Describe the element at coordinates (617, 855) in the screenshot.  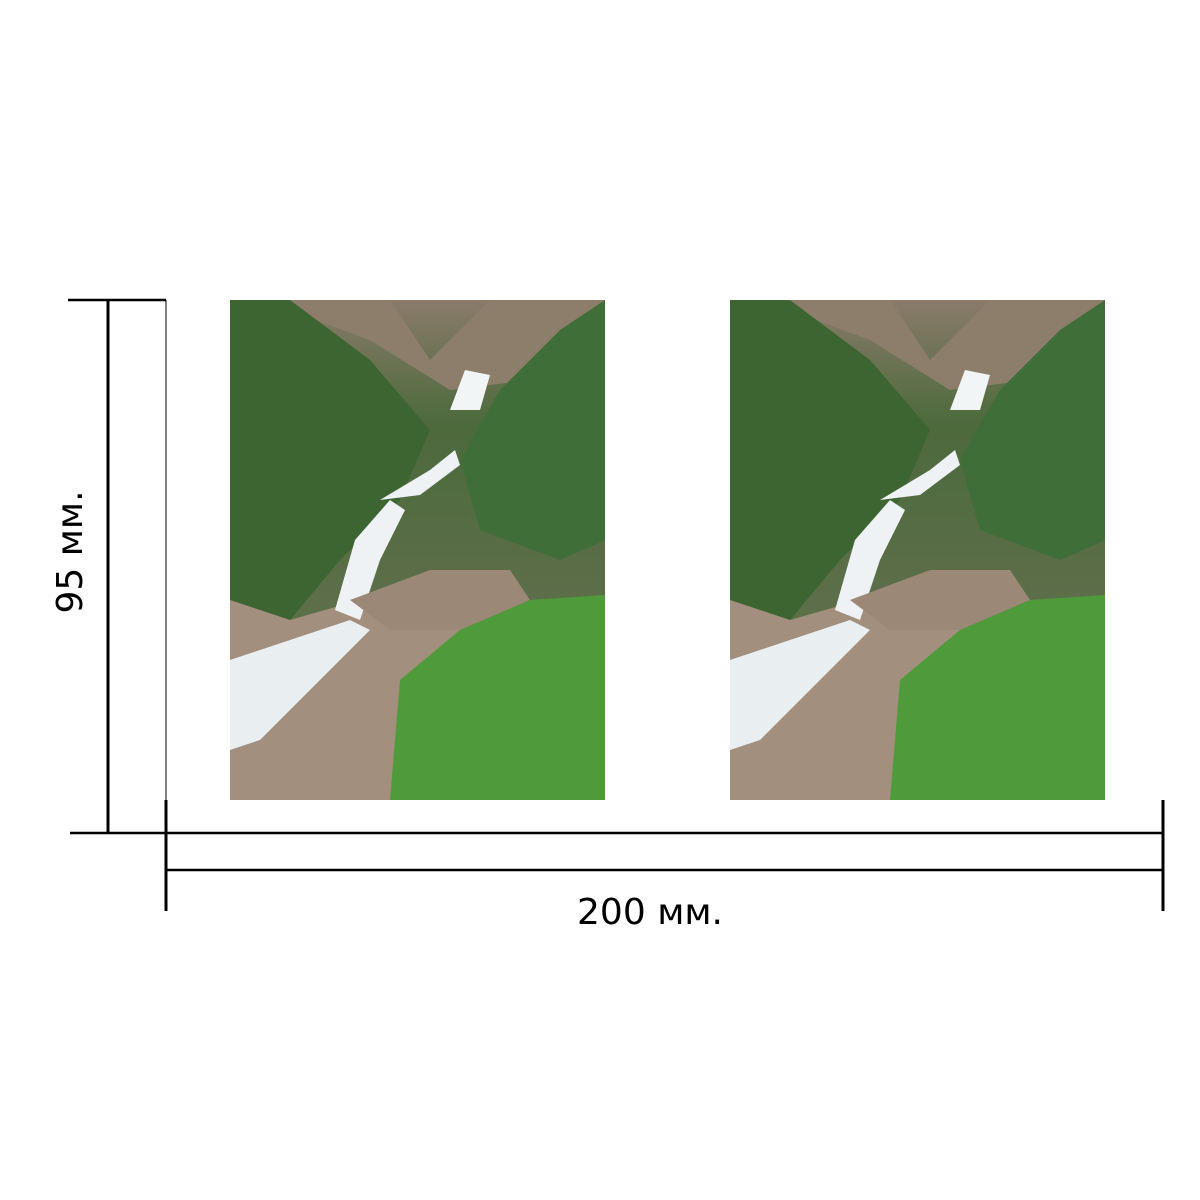
I see `width-dimension` at that location.